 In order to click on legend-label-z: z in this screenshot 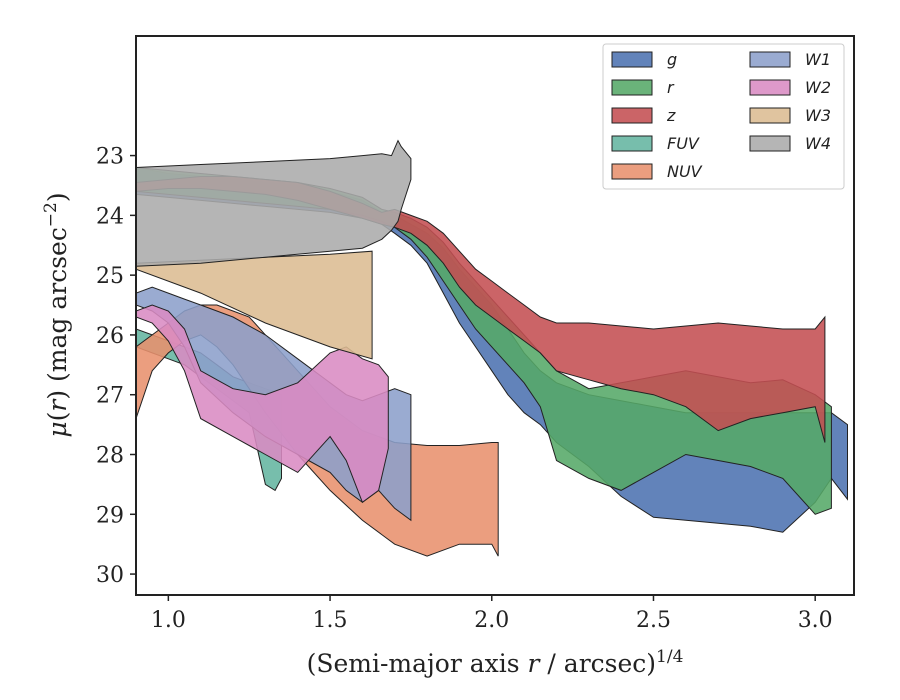, I will do `click(671, 115)`.